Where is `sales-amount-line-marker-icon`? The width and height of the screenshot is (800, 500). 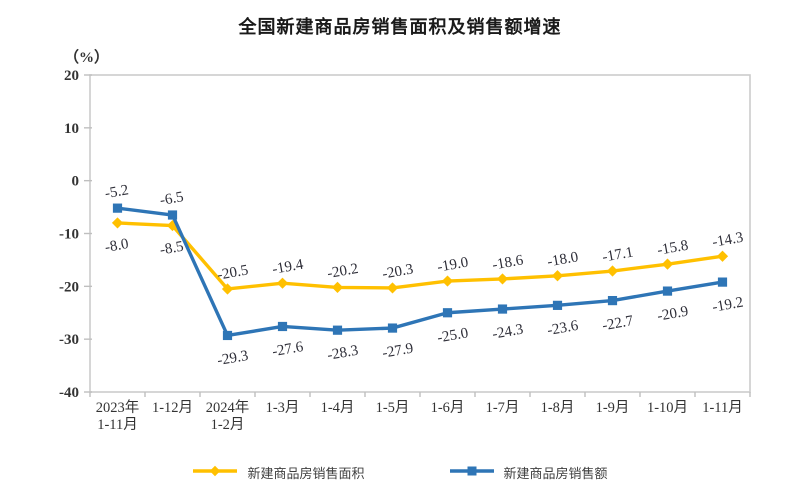 sales-amount-line-marker-icon is located at coordinates (472, 472).